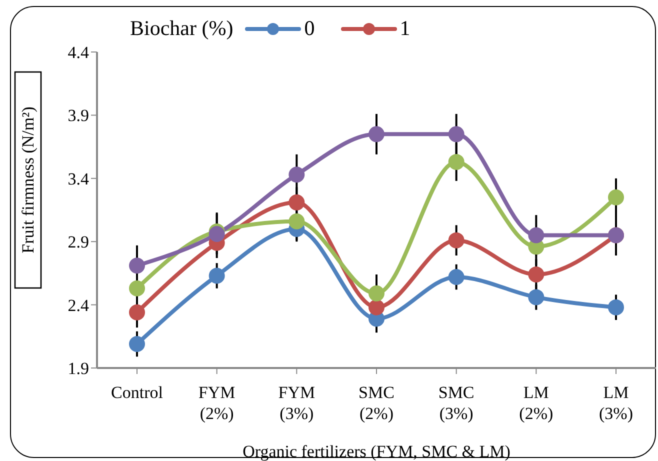 This screenshot has width=658, height=461. Describe the element at coordinates (78, 242) in the screenshot. I see `y-tick-label: 2.9` at that location.